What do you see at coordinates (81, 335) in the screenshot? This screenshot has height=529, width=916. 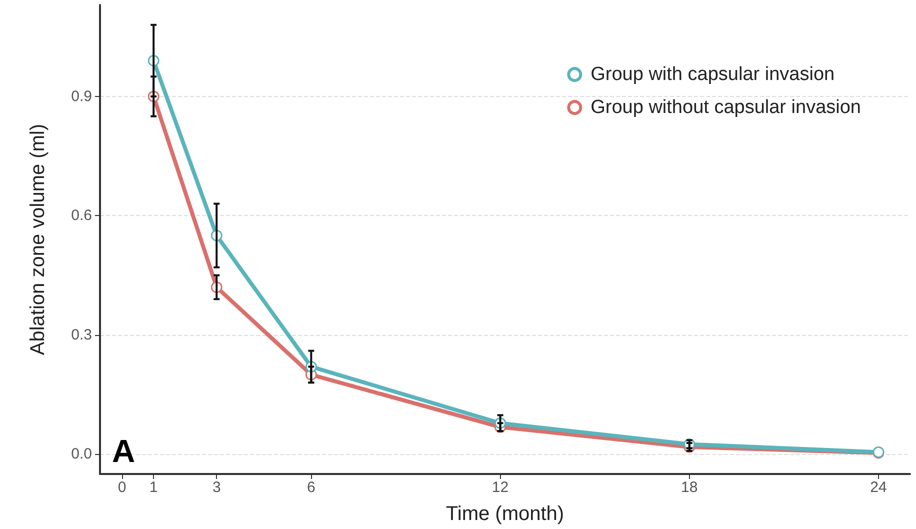 I see `y-tick-label: 0.3` at bounding box center [81, 335].